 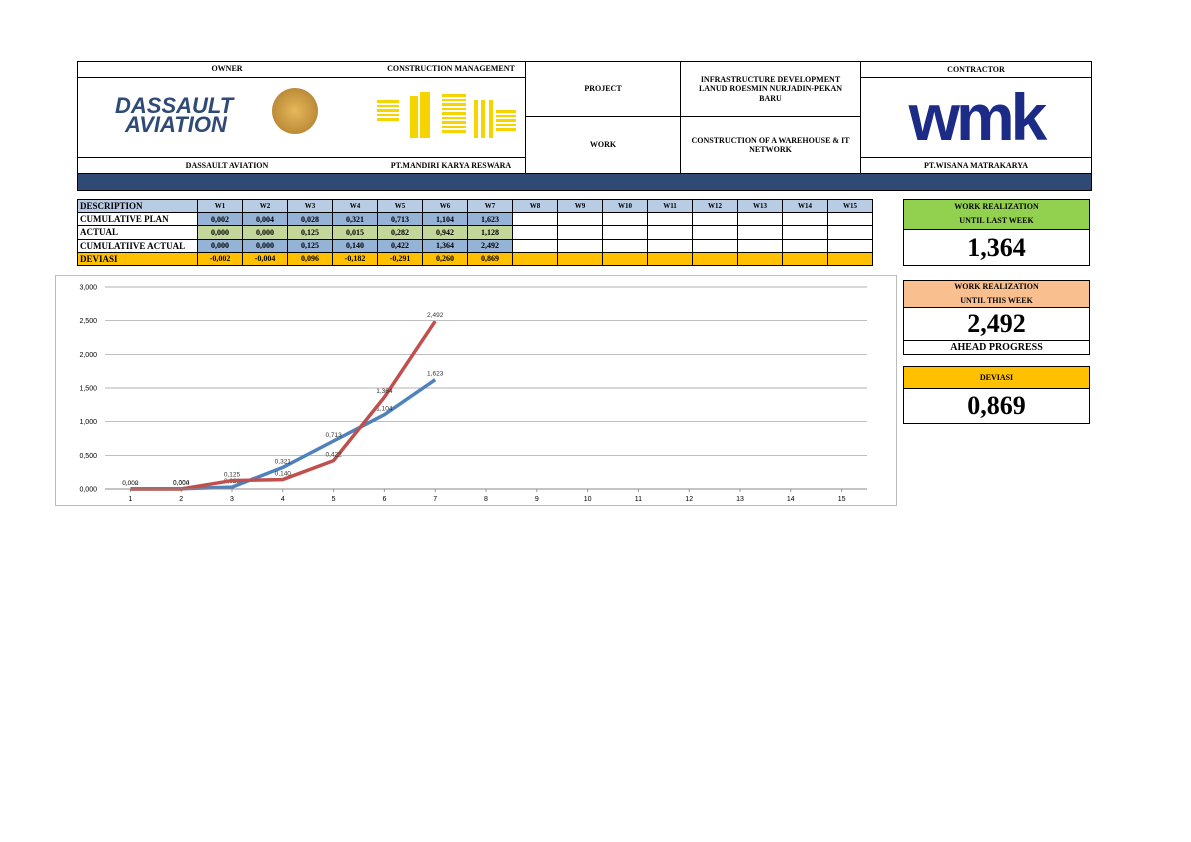 What do you see at coordinates (978, 116) in the screenshot?
I see `contractor-logo: wmk` at bounding box center [978, 116].